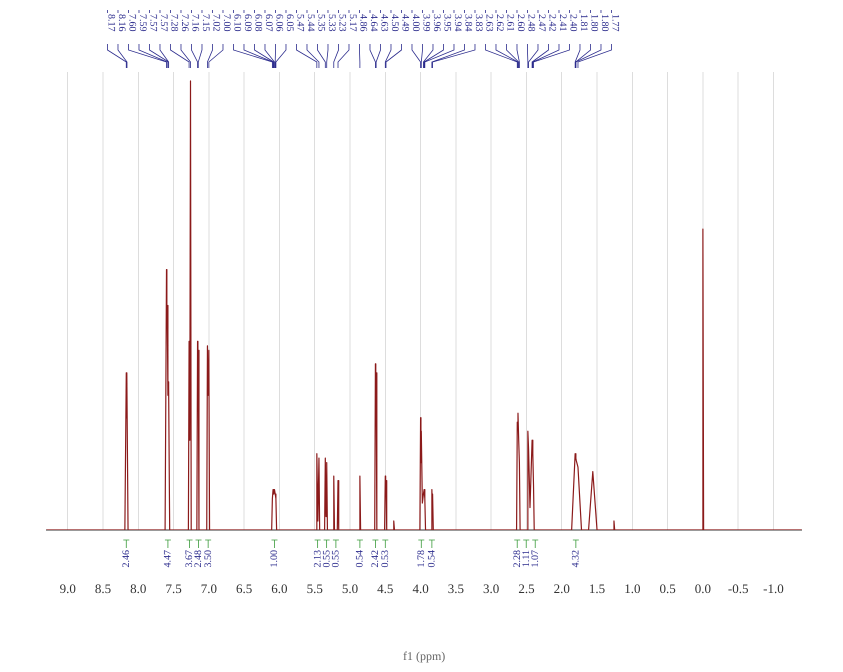 The image size is (843, 672). Describe the element at coordinates (535, 559) in the screenshot. I see `annotation: 1.07` at that location.